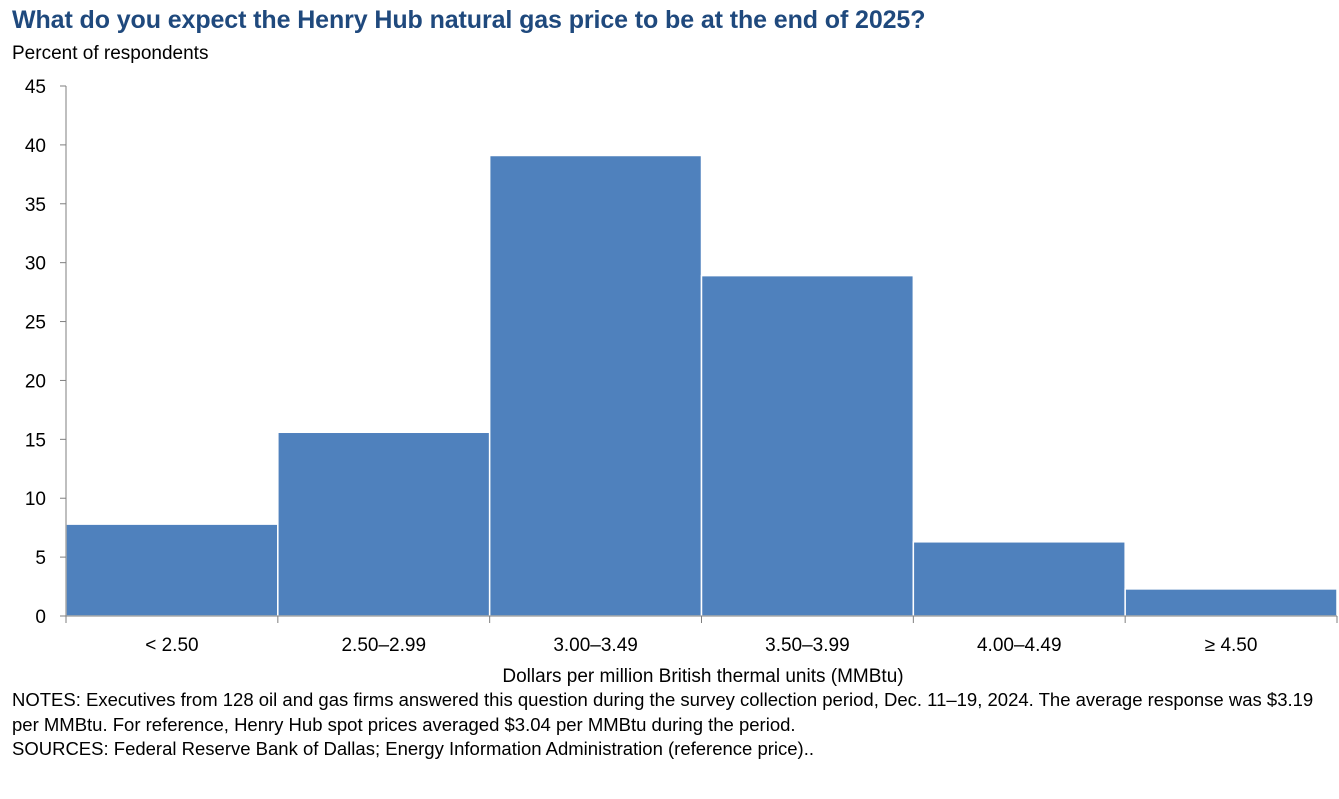  I want to click on x-tick-label: < 2.50, so click(171, 645).